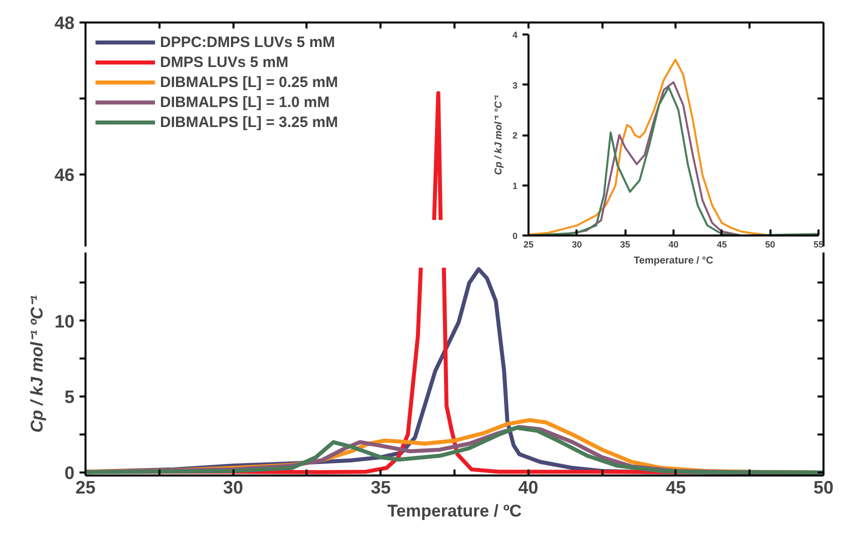 The width and height of the screenshot is (843, 541). Describe the element at coordinates (515, 35) in the screenshot. I see `y-tick-label: 4` at that location.